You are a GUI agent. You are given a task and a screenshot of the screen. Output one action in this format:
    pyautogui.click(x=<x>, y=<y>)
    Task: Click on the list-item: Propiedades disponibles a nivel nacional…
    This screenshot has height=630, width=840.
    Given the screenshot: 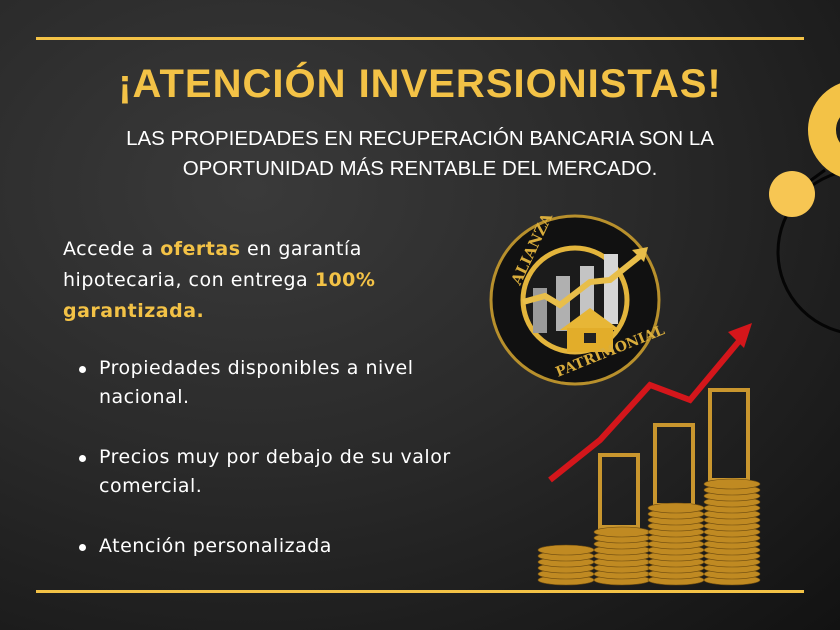 What is the action you would take?
    pyautogui.click(x=263, y=383)
    